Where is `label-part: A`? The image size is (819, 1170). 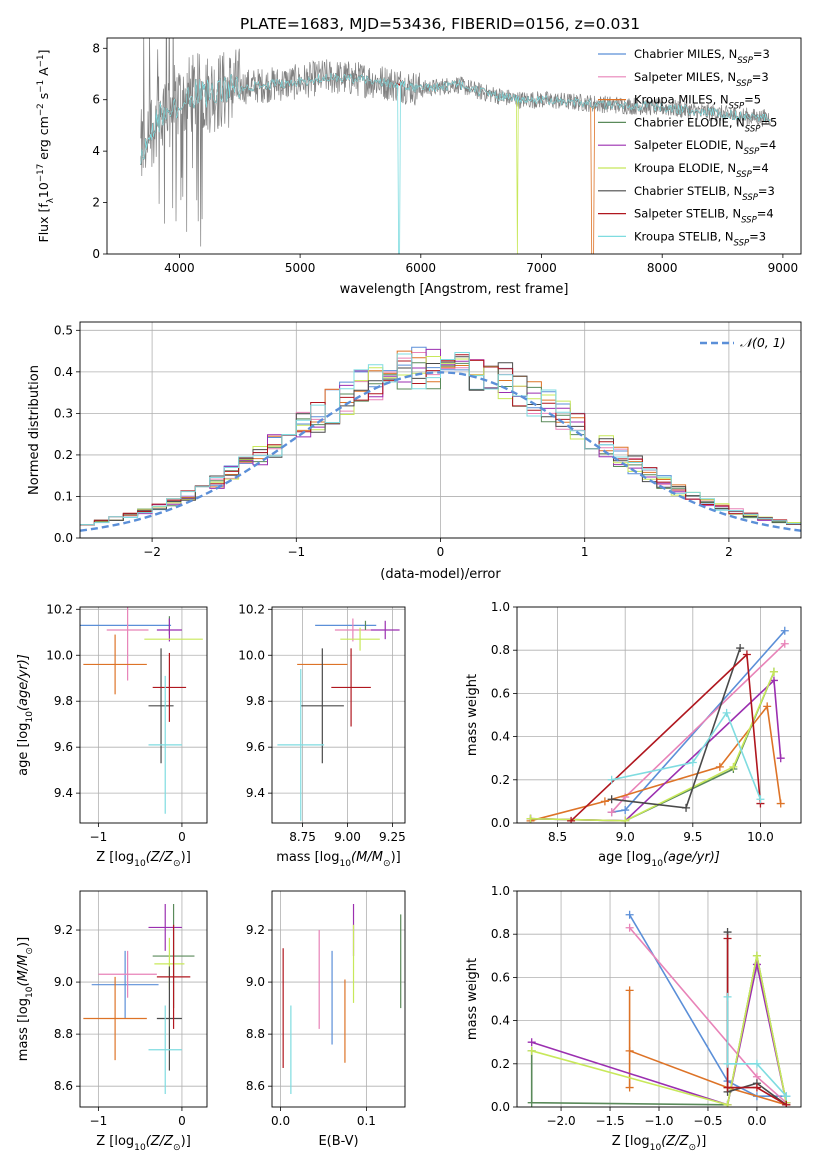 label-part: A is located at coordinates (43, 73).